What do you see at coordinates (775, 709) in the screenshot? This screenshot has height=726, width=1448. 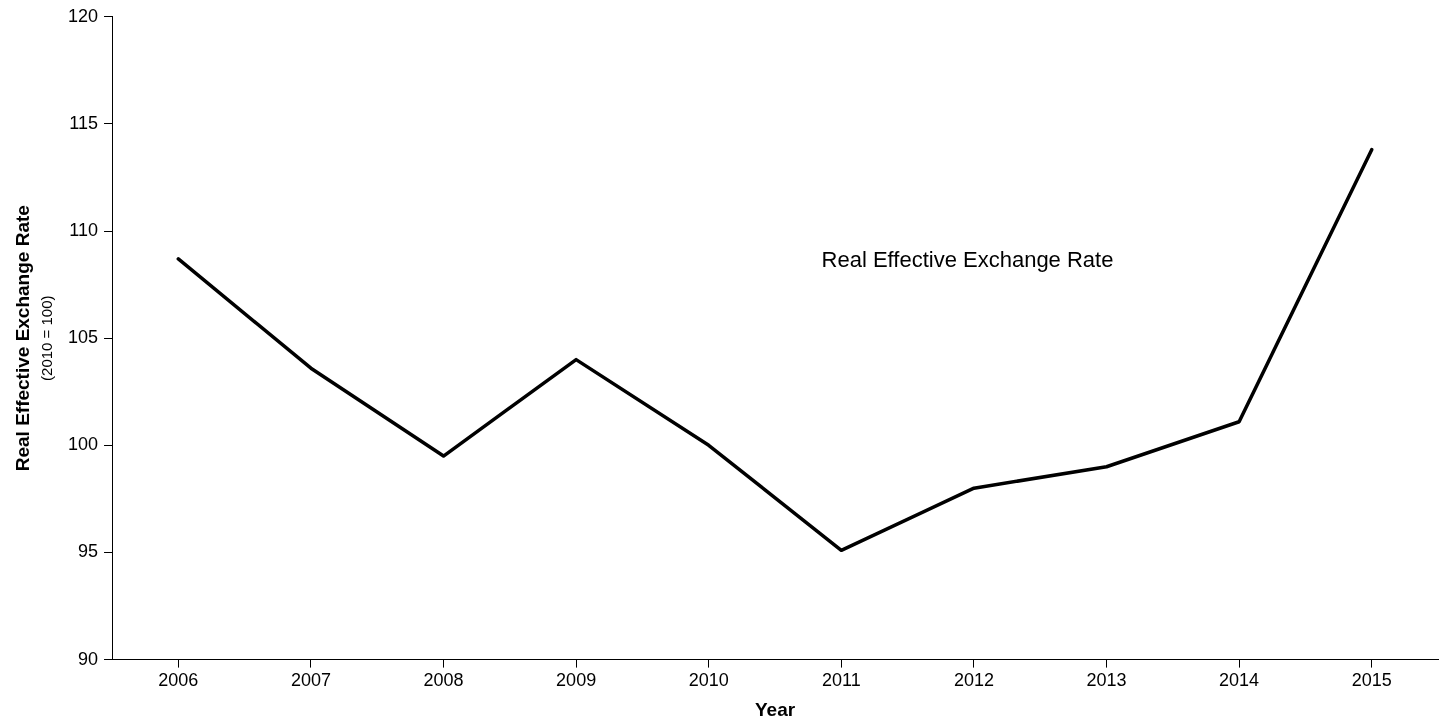 I see `x-axis-title: Year` at bounding box center [775, 709].